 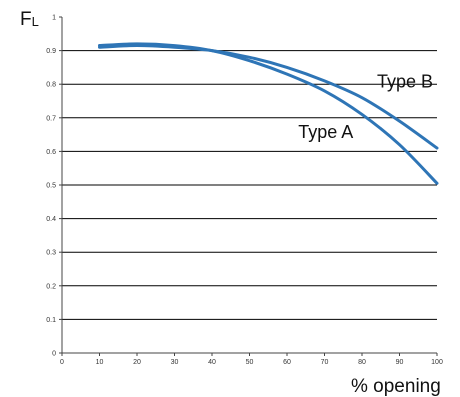 What do you see at coordinates (212, 362) in the screenshot?
I see `x-tick-label-4: 40` at bounding box center [212, 362].